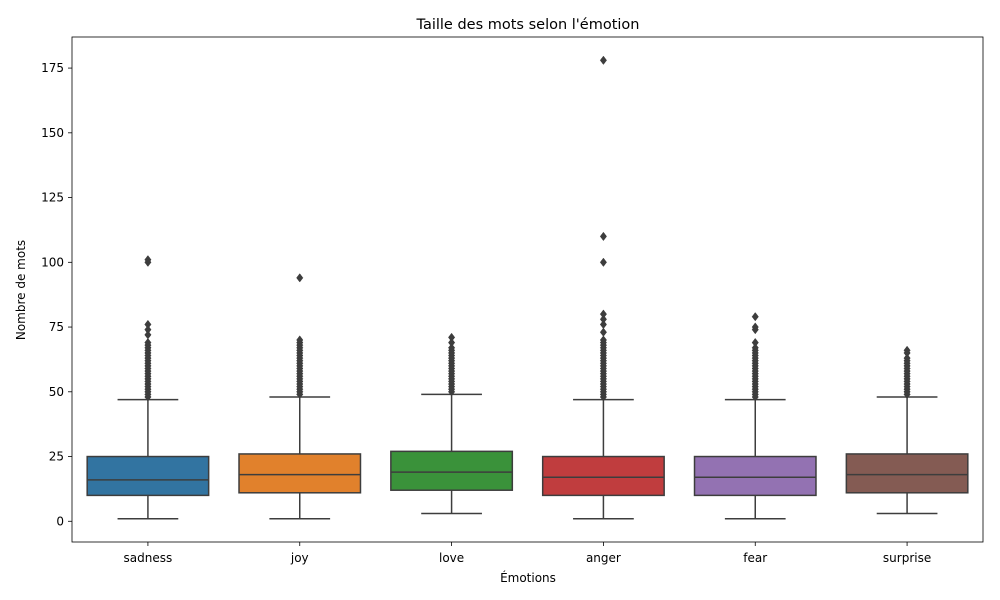  Describe the element at coordinates (52, 133) in the screenshot. I see `y-tick-label: 150` at that location.